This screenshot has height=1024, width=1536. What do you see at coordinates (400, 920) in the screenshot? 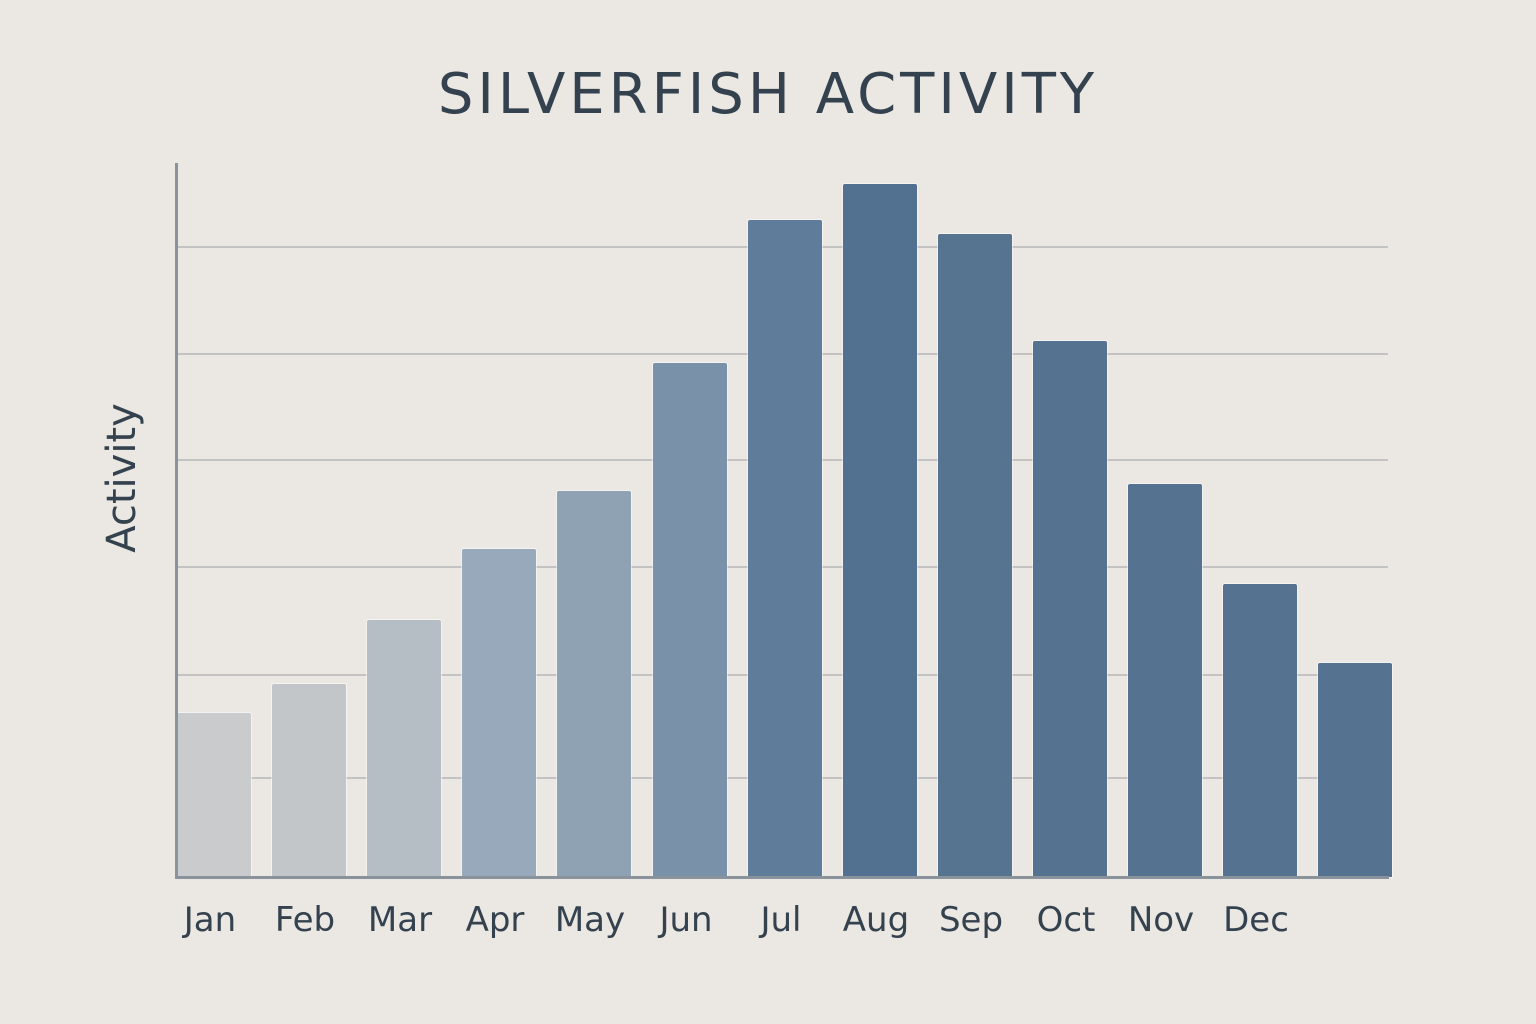
I see `x-tick-label: Mar` at bounding box center [400, 920].